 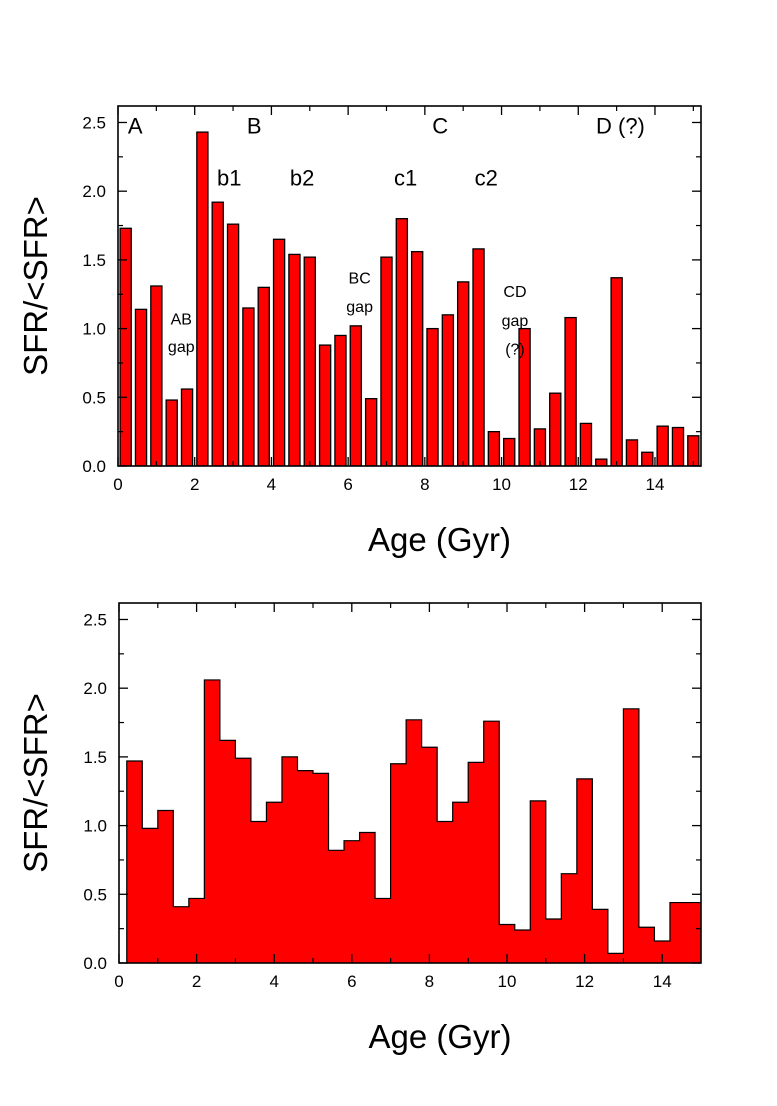 What do you see at coordinates (273, 981) in the screenshot?
I see `chart1-x-tick-label: 4` at bounding box center [273, 981].